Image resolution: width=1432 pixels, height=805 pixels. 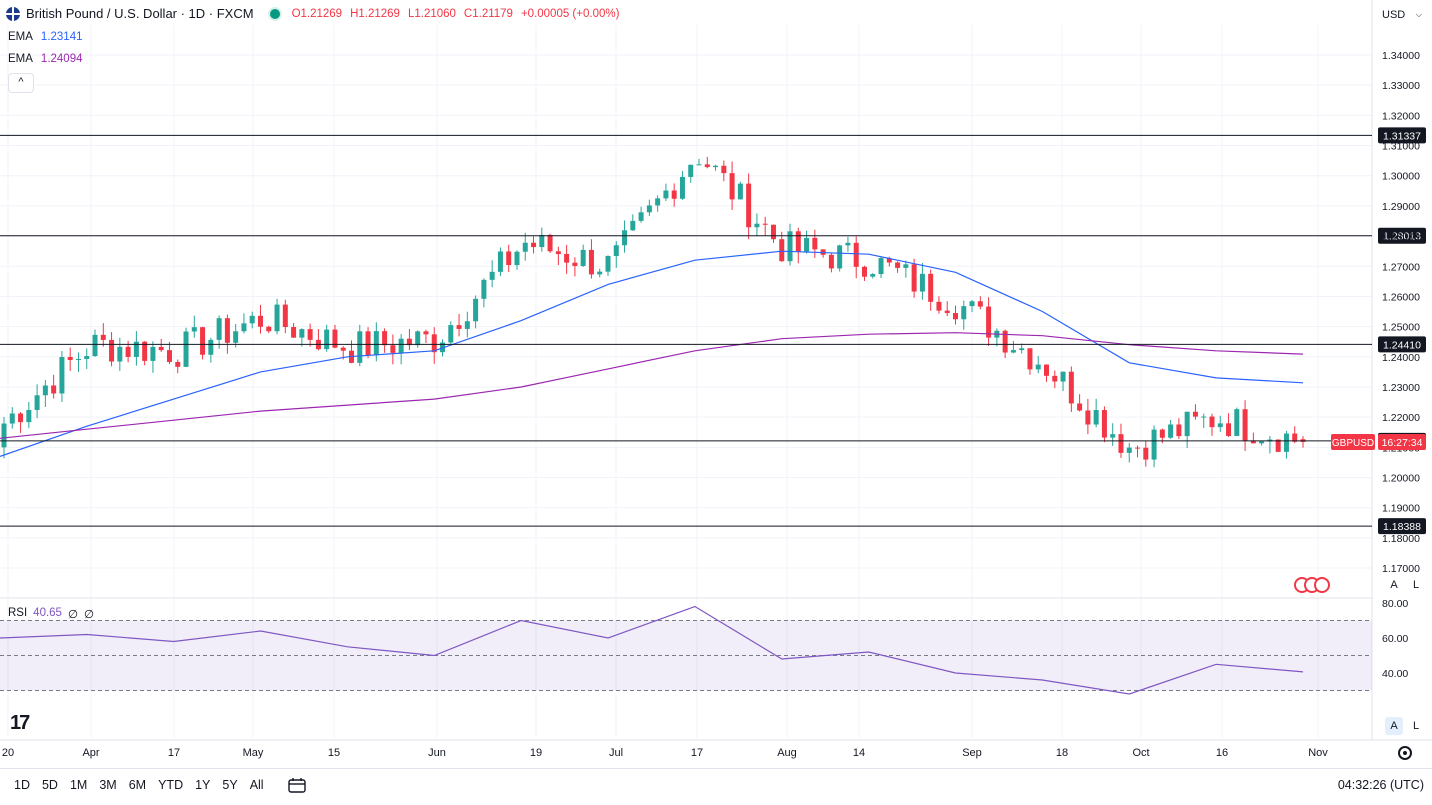 What do you see at coordinates (296, 785) in the screenshot?
I see `calendar-range-icon` at bounding box center [296, 785].